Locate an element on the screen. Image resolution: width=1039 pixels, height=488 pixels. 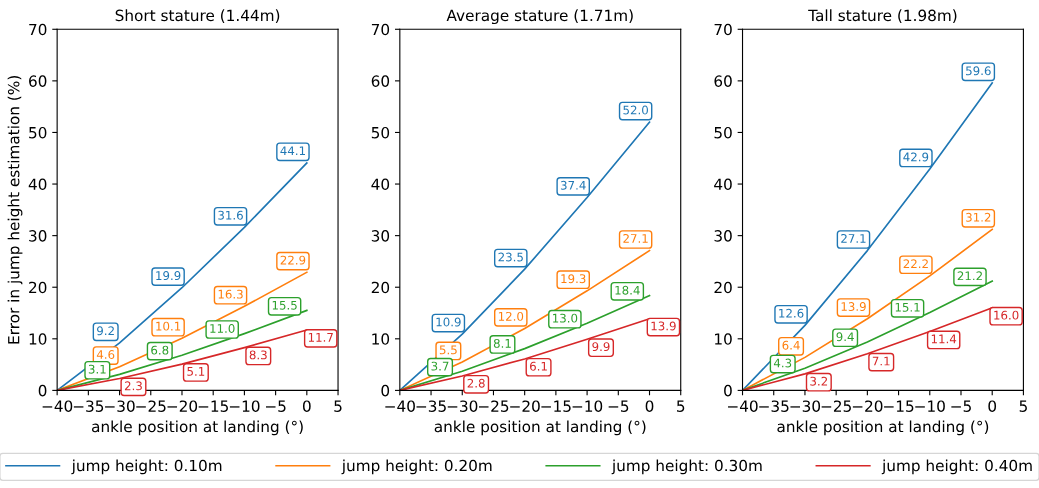
data-label: 8.1 is located at coordinates (502, 343).